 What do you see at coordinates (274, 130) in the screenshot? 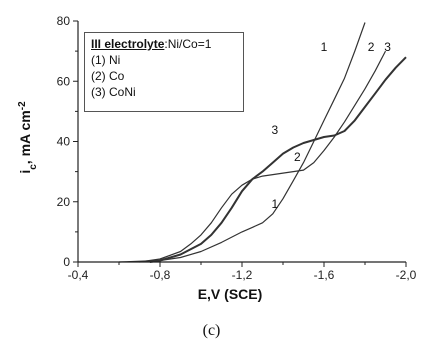
I see `series-label-3: 3` at bounding box center [274, 130].